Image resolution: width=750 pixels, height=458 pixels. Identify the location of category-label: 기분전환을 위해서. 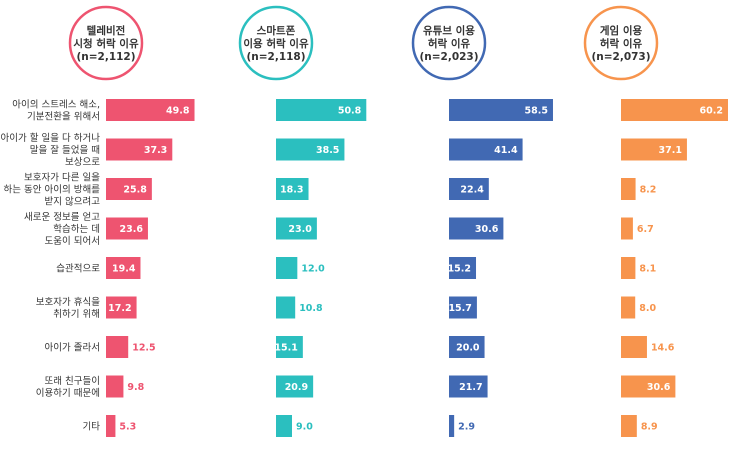
(63, 117).